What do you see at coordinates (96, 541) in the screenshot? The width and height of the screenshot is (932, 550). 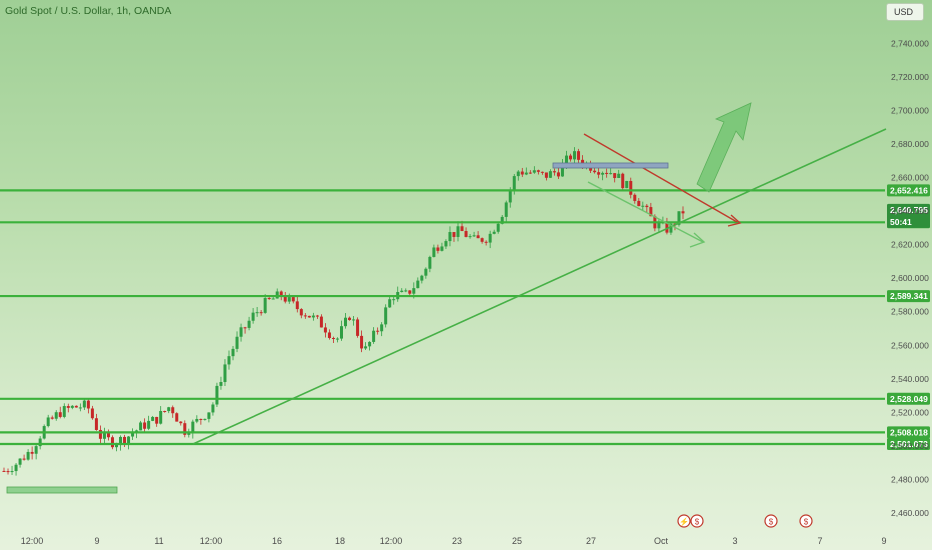 I see `x-tick-label: 9` at bounding box center [96, 541].